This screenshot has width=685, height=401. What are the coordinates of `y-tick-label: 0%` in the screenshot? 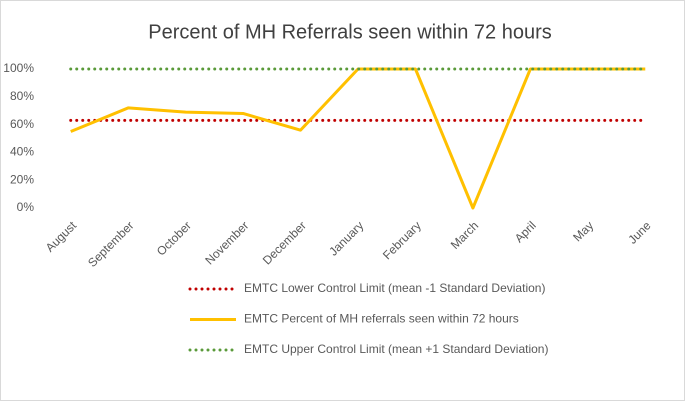 It's located at (26, 207).